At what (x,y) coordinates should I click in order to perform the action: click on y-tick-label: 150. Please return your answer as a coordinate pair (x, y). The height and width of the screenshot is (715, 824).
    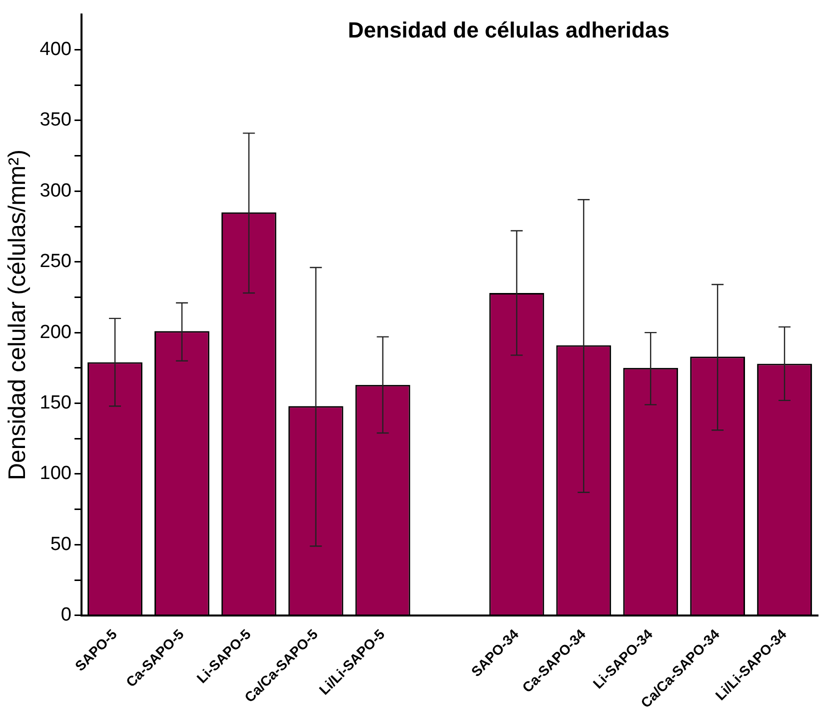
    Looking at the image, I should click on (56, 403).